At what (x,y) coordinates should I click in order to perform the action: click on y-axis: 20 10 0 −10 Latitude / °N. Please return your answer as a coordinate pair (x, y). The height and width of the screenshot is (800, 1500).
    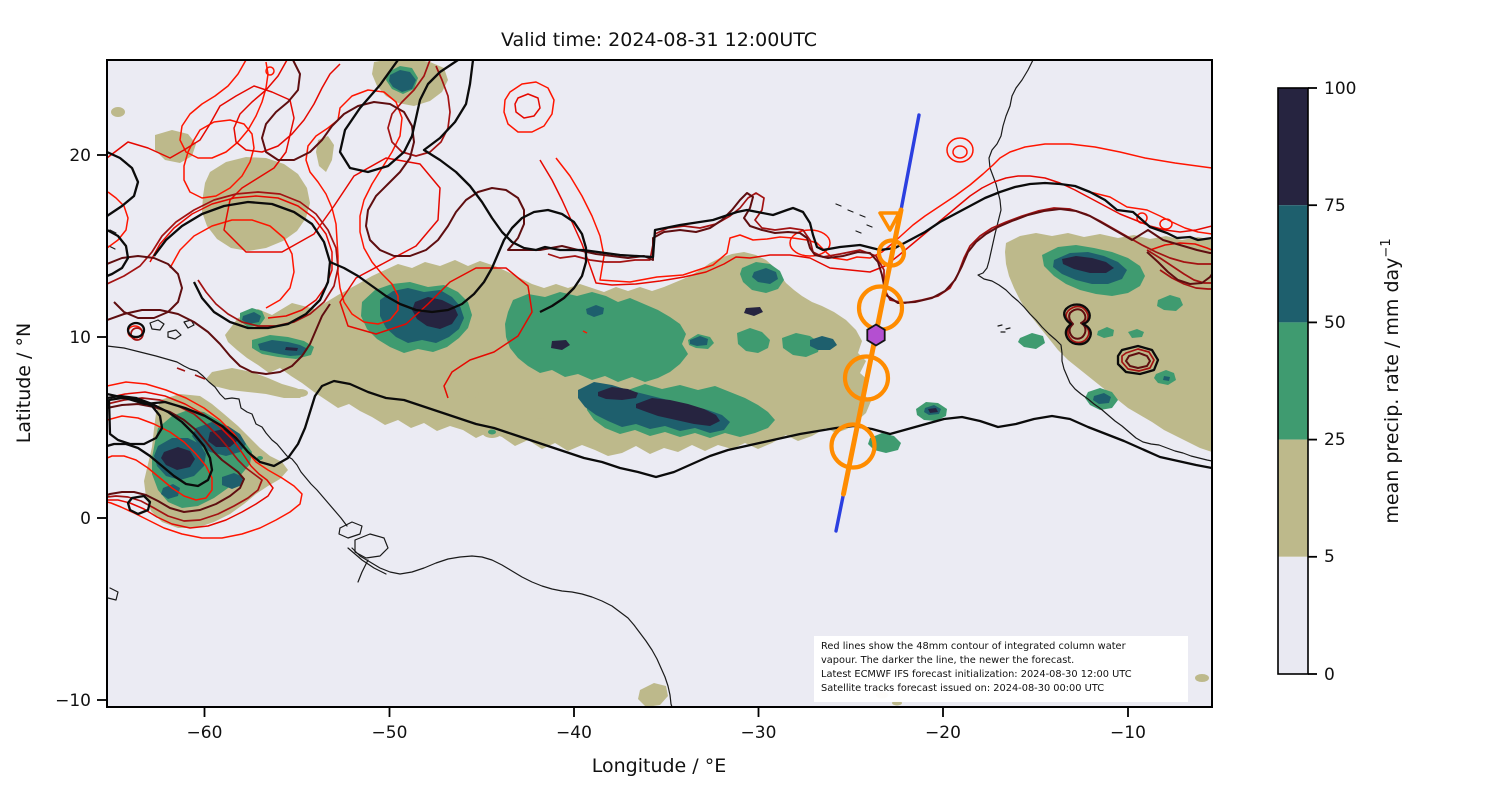
    Looking at the image, I should click on (60, 428).